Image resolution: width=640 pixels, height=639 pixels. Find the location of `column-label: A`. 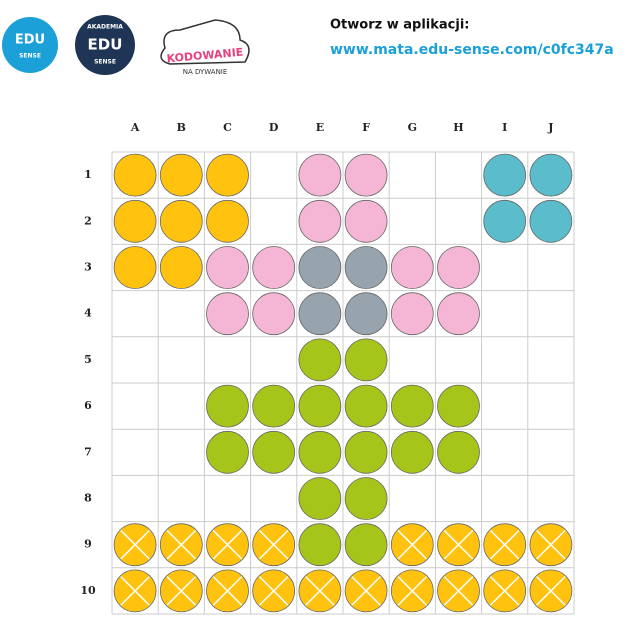

column-label: A is located at coordinates (135, 127).